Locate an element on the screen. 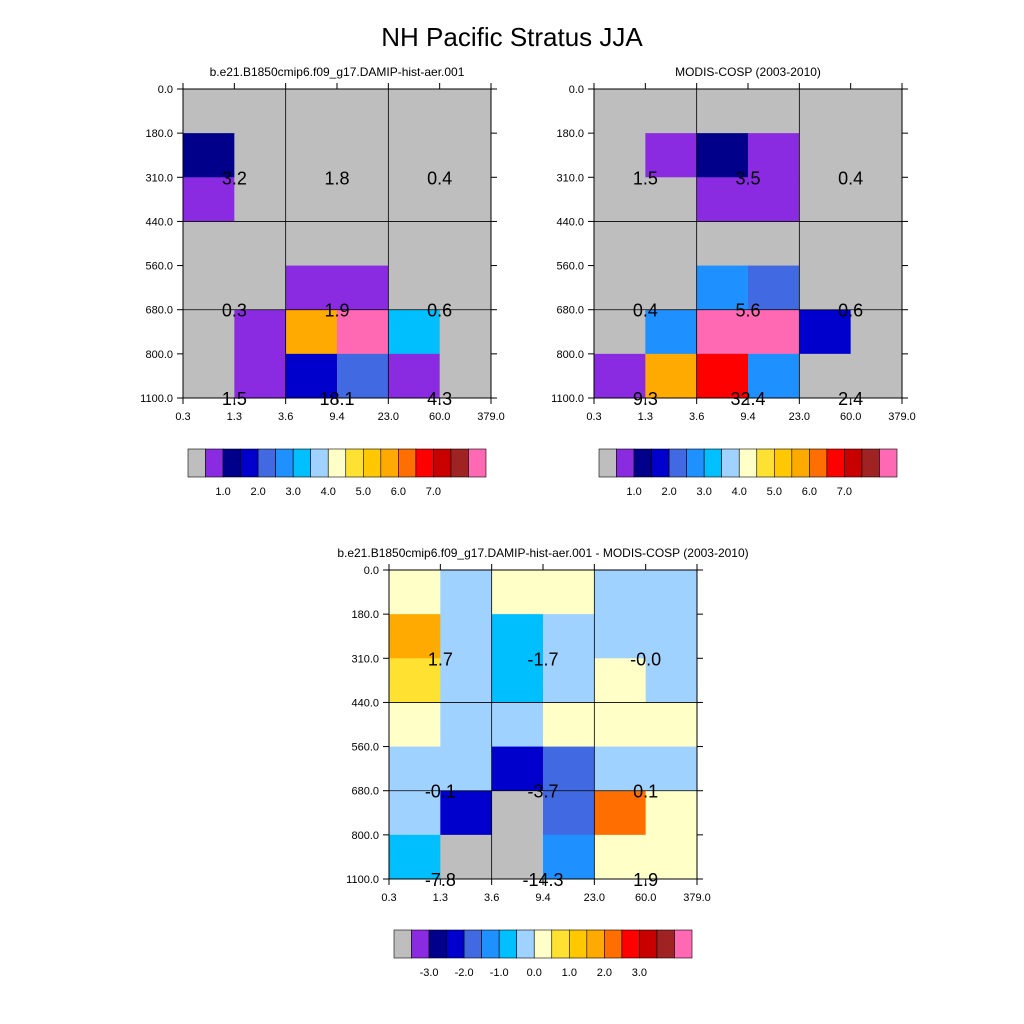 This screenshot has height=1024, width=1024. cell-value-label: 32.4 is located at coordinates (747, 399).